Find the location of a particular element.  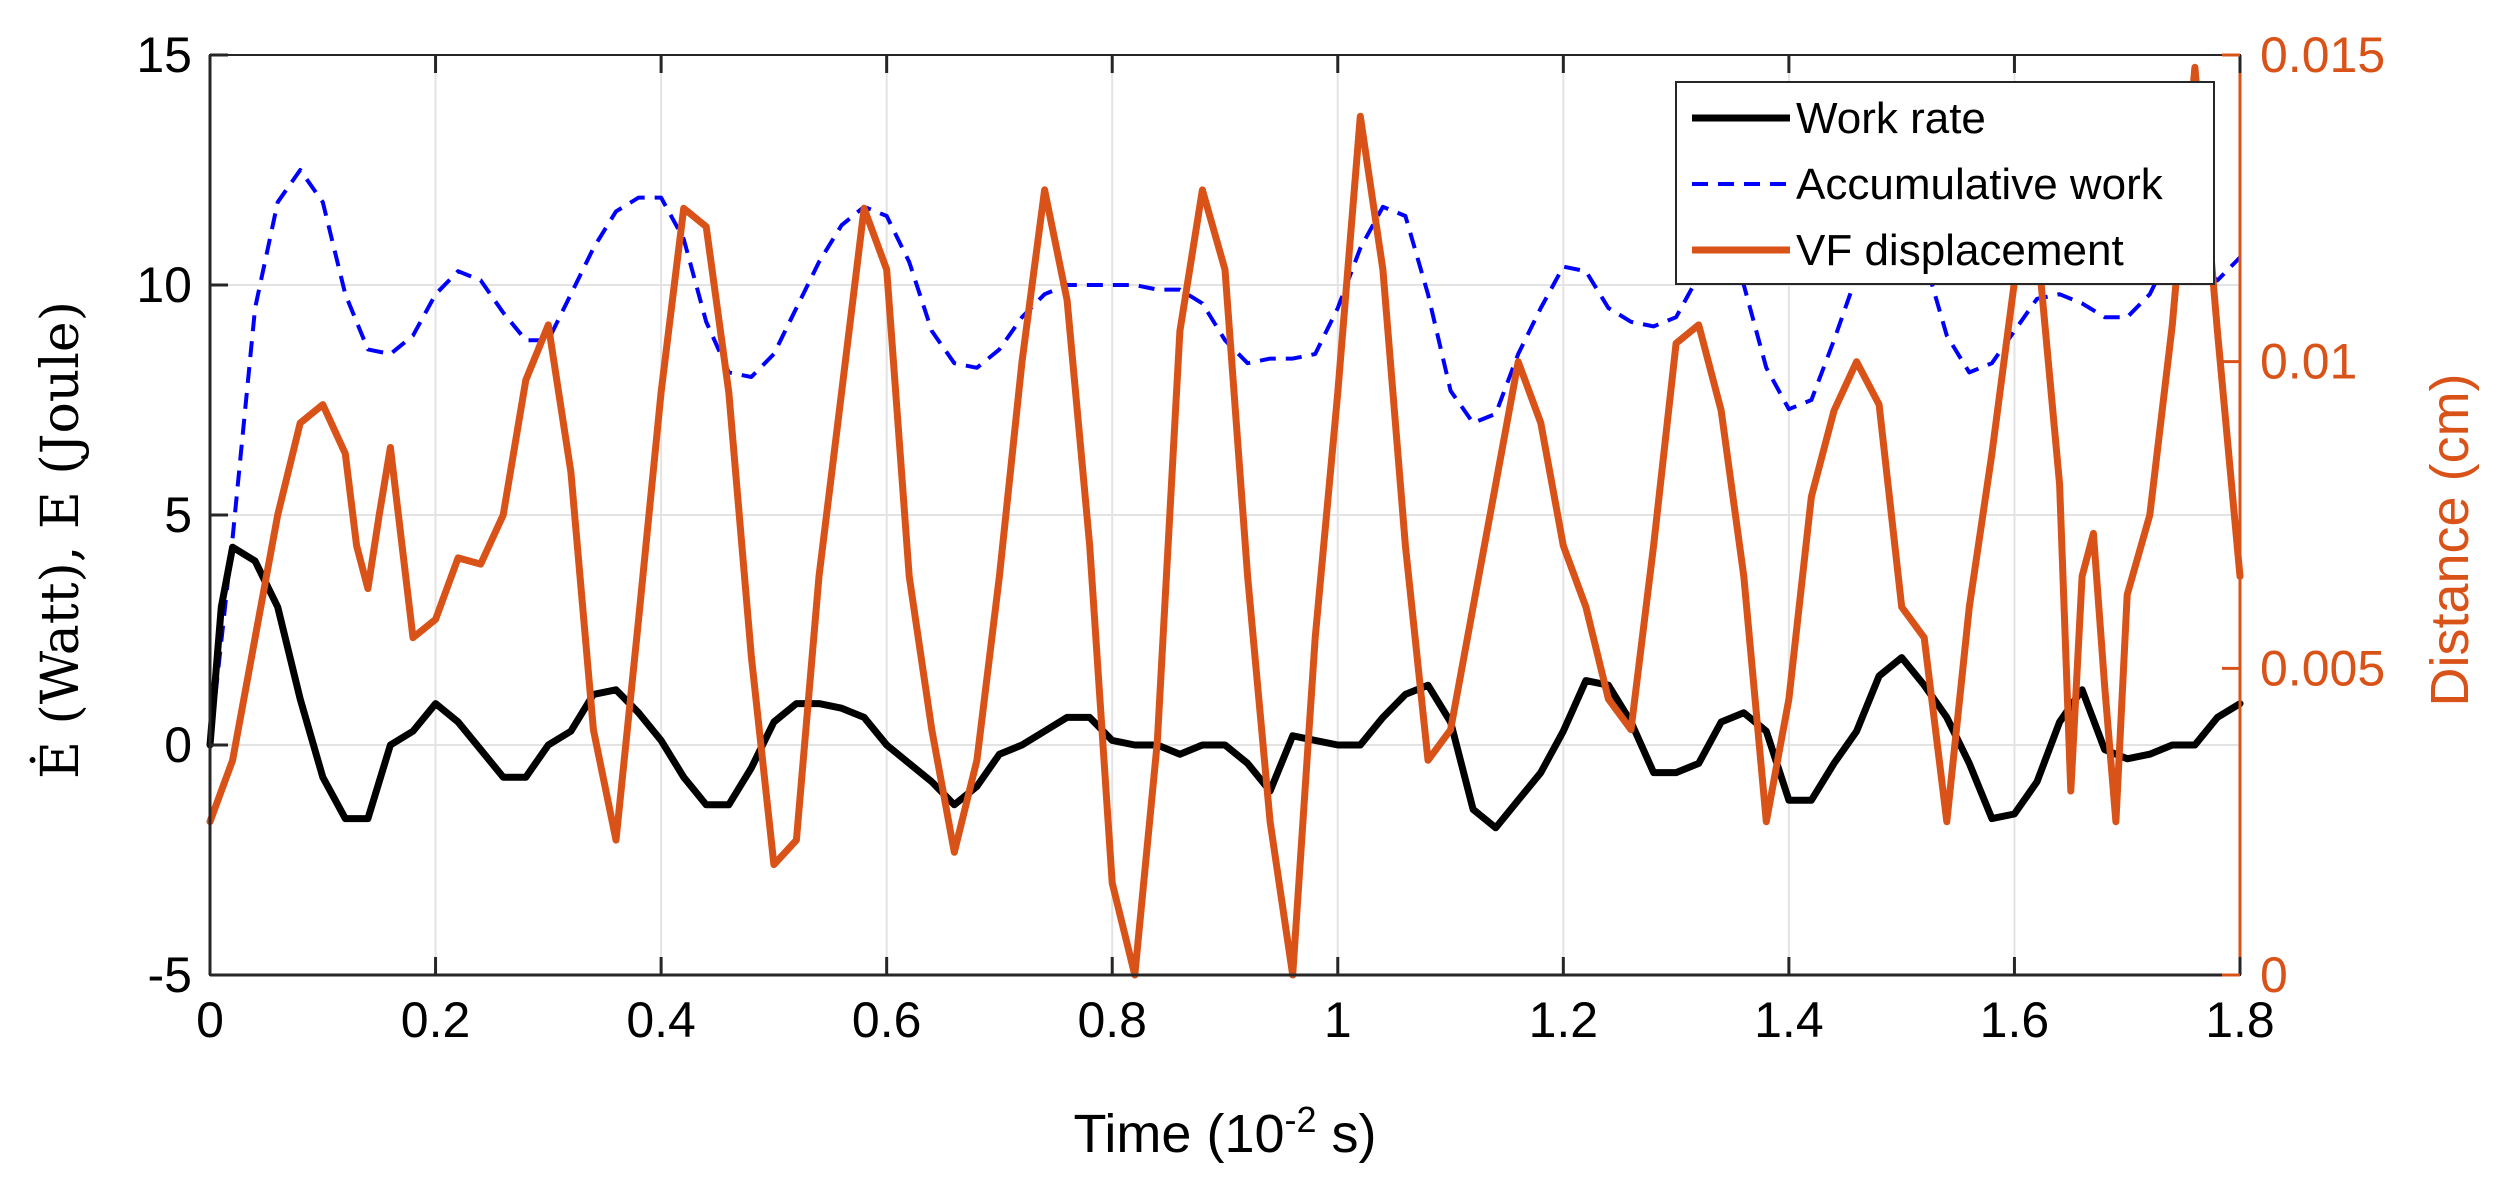

left-y-axis-label: Ė (Watt), E (Joule) is located at coordinates (60, 540).